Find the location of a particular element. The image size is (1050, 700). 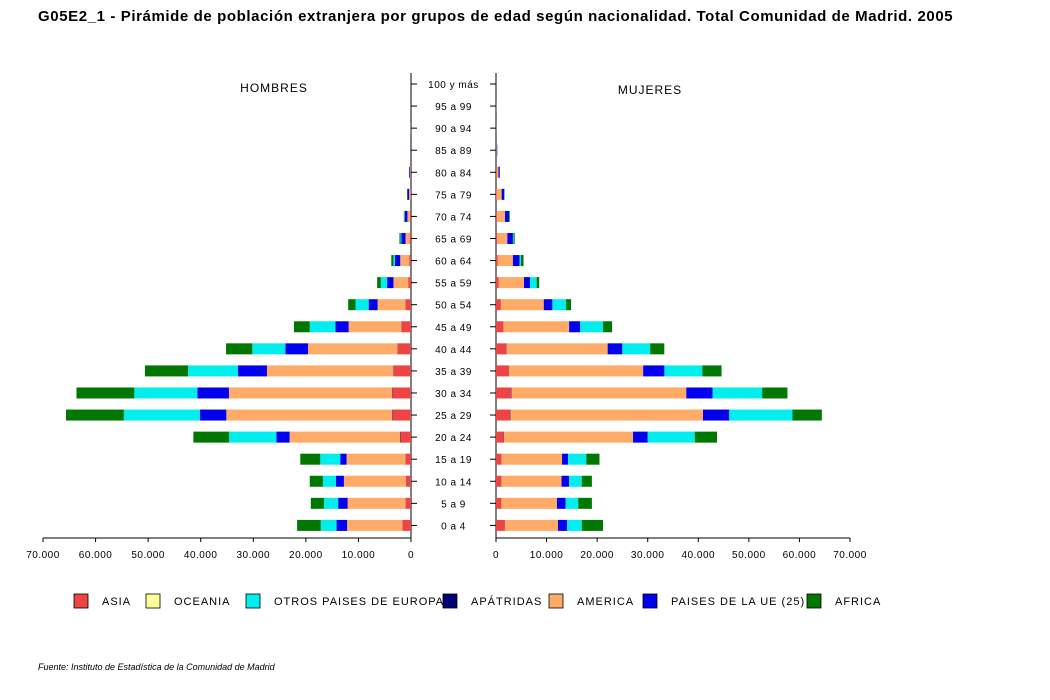

legend-label-otros-paises-de-europa: OTROS PAISES DE EUROPA is located at coordinates (359, 602).